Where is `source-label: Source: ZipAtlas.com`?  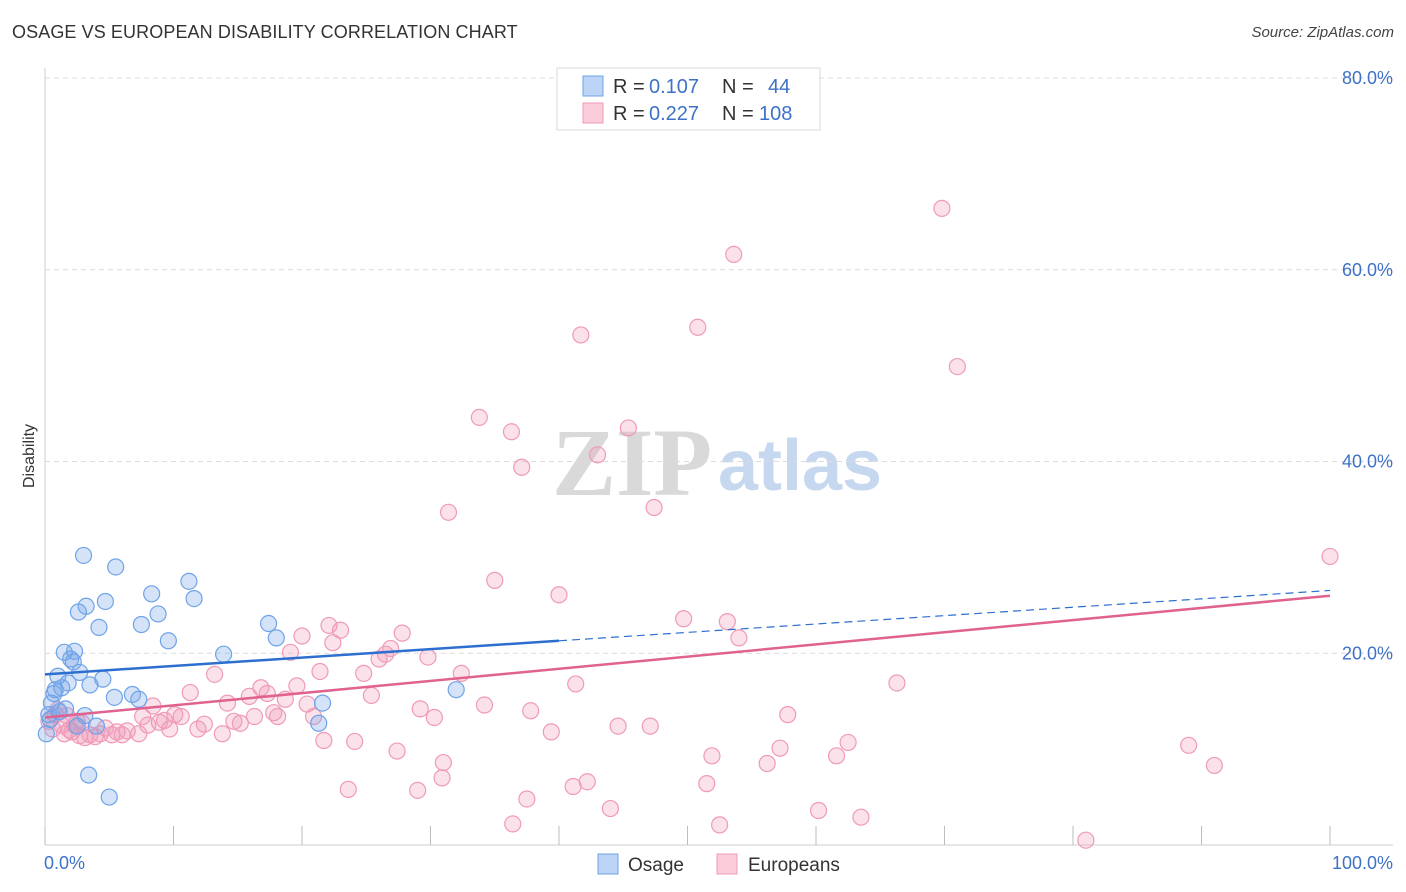
source-label: Source: ZipAtlas.com is located at coordinates (1322, 32).